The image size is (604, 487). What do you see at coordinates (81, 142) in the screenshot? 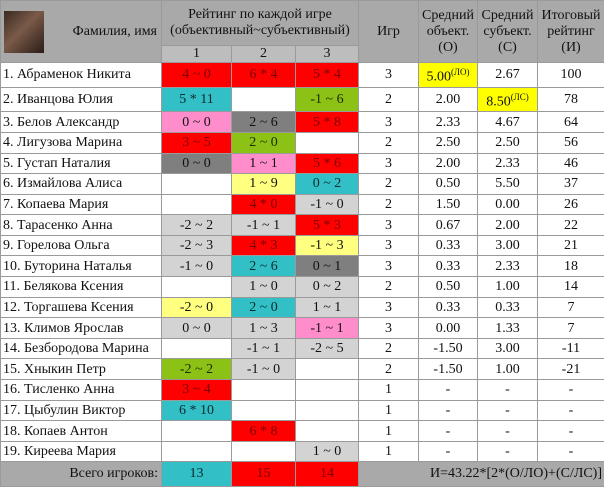
I see `player-name: 4. Лигузова Марина` at bounding box center [81, 142].